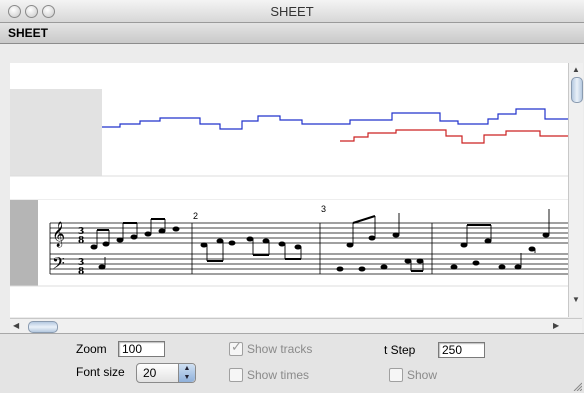 The height and width of the screenshot is (393, 584). Describe the element at coordinates (335, 126) in the screenshot. I see `track-piano-roll` at that location.